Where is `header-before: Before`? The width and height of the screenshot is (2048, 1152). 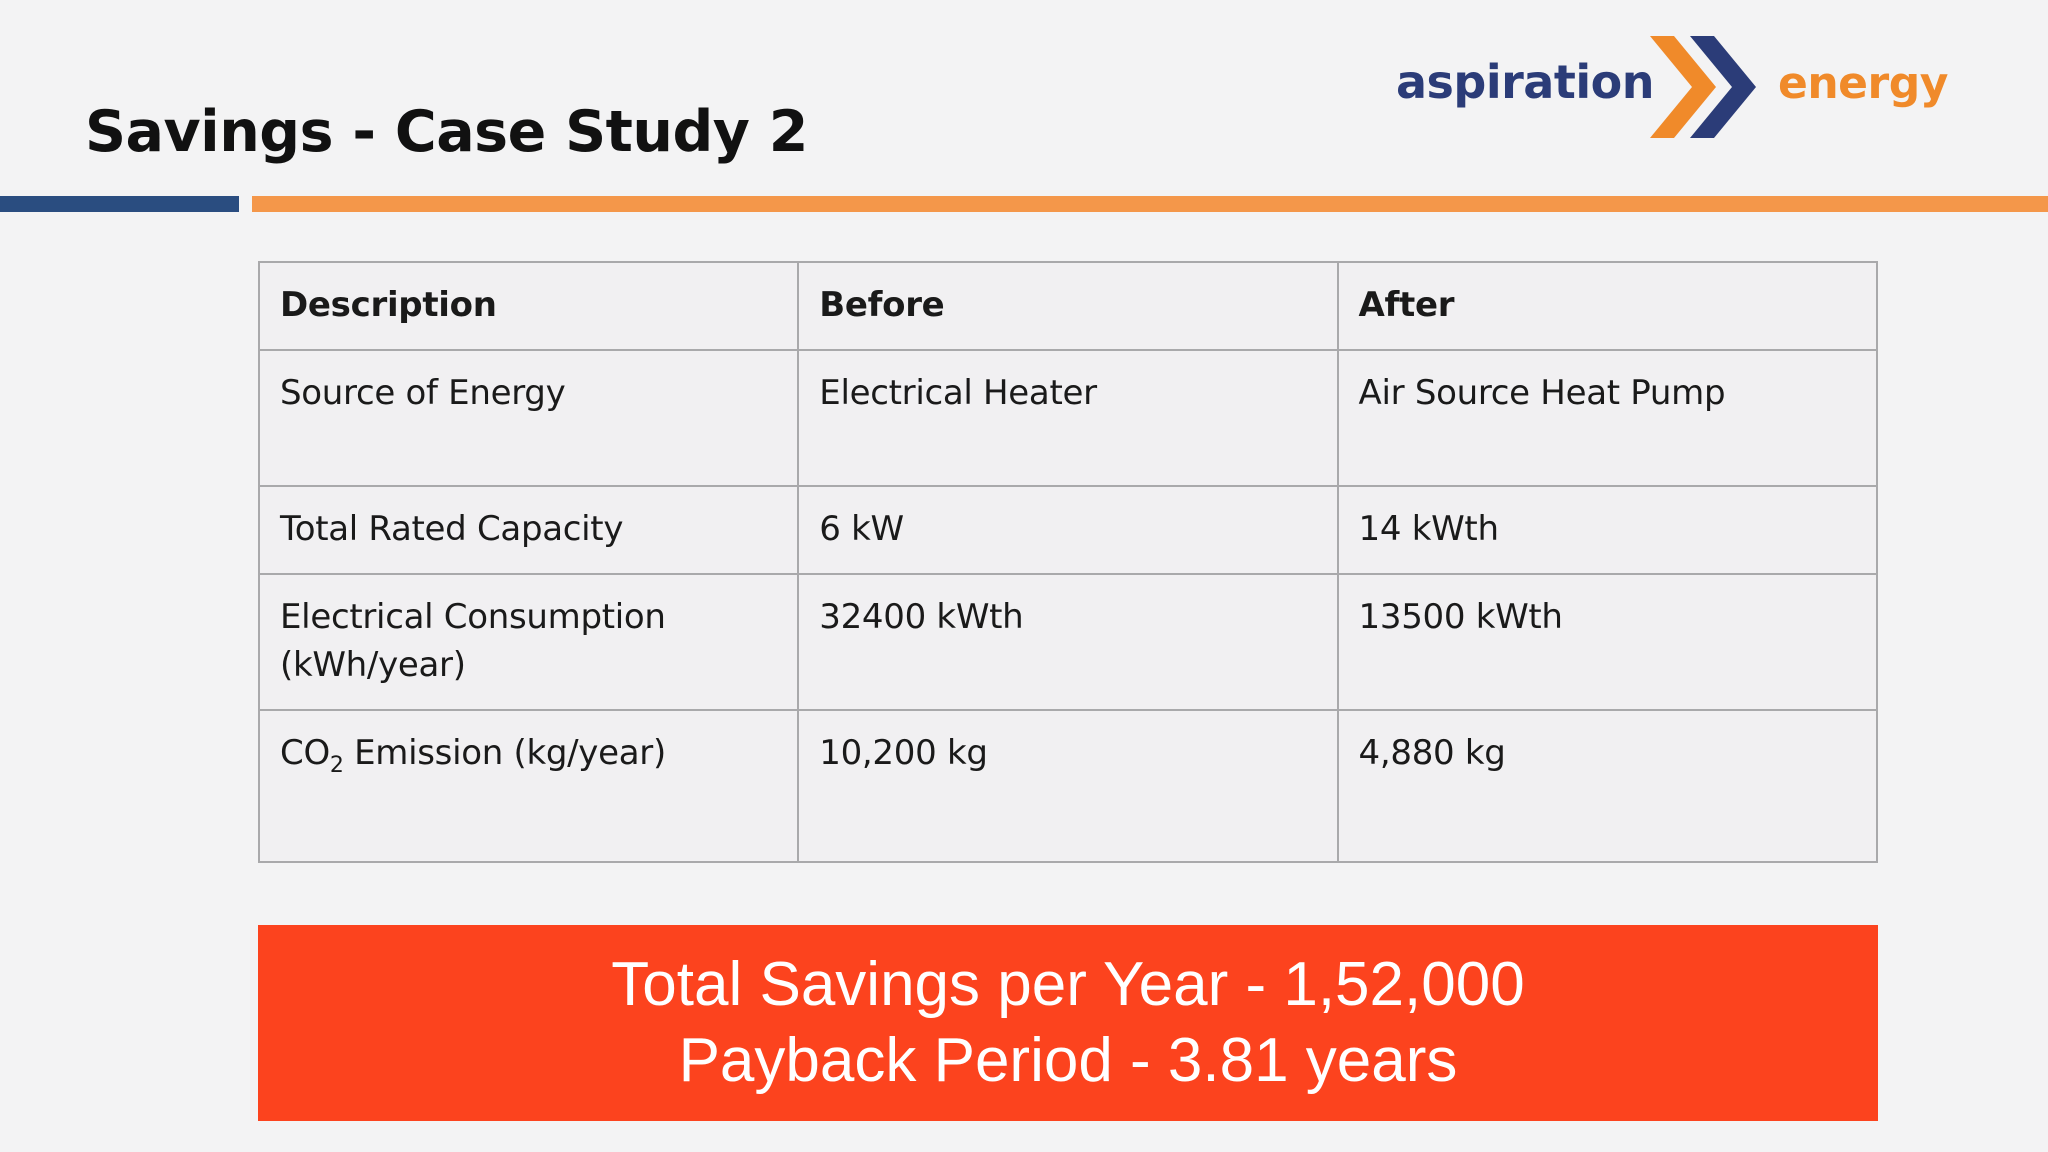 header-before: Before is located at coordinates (1068, 306).